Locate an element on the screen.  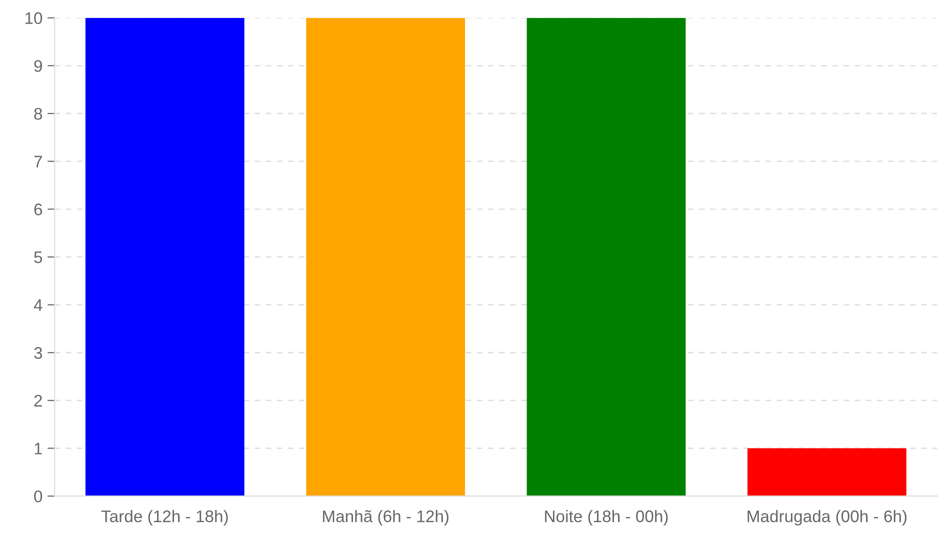
y-tick-label: 2 is located at coordinates (38, 400).